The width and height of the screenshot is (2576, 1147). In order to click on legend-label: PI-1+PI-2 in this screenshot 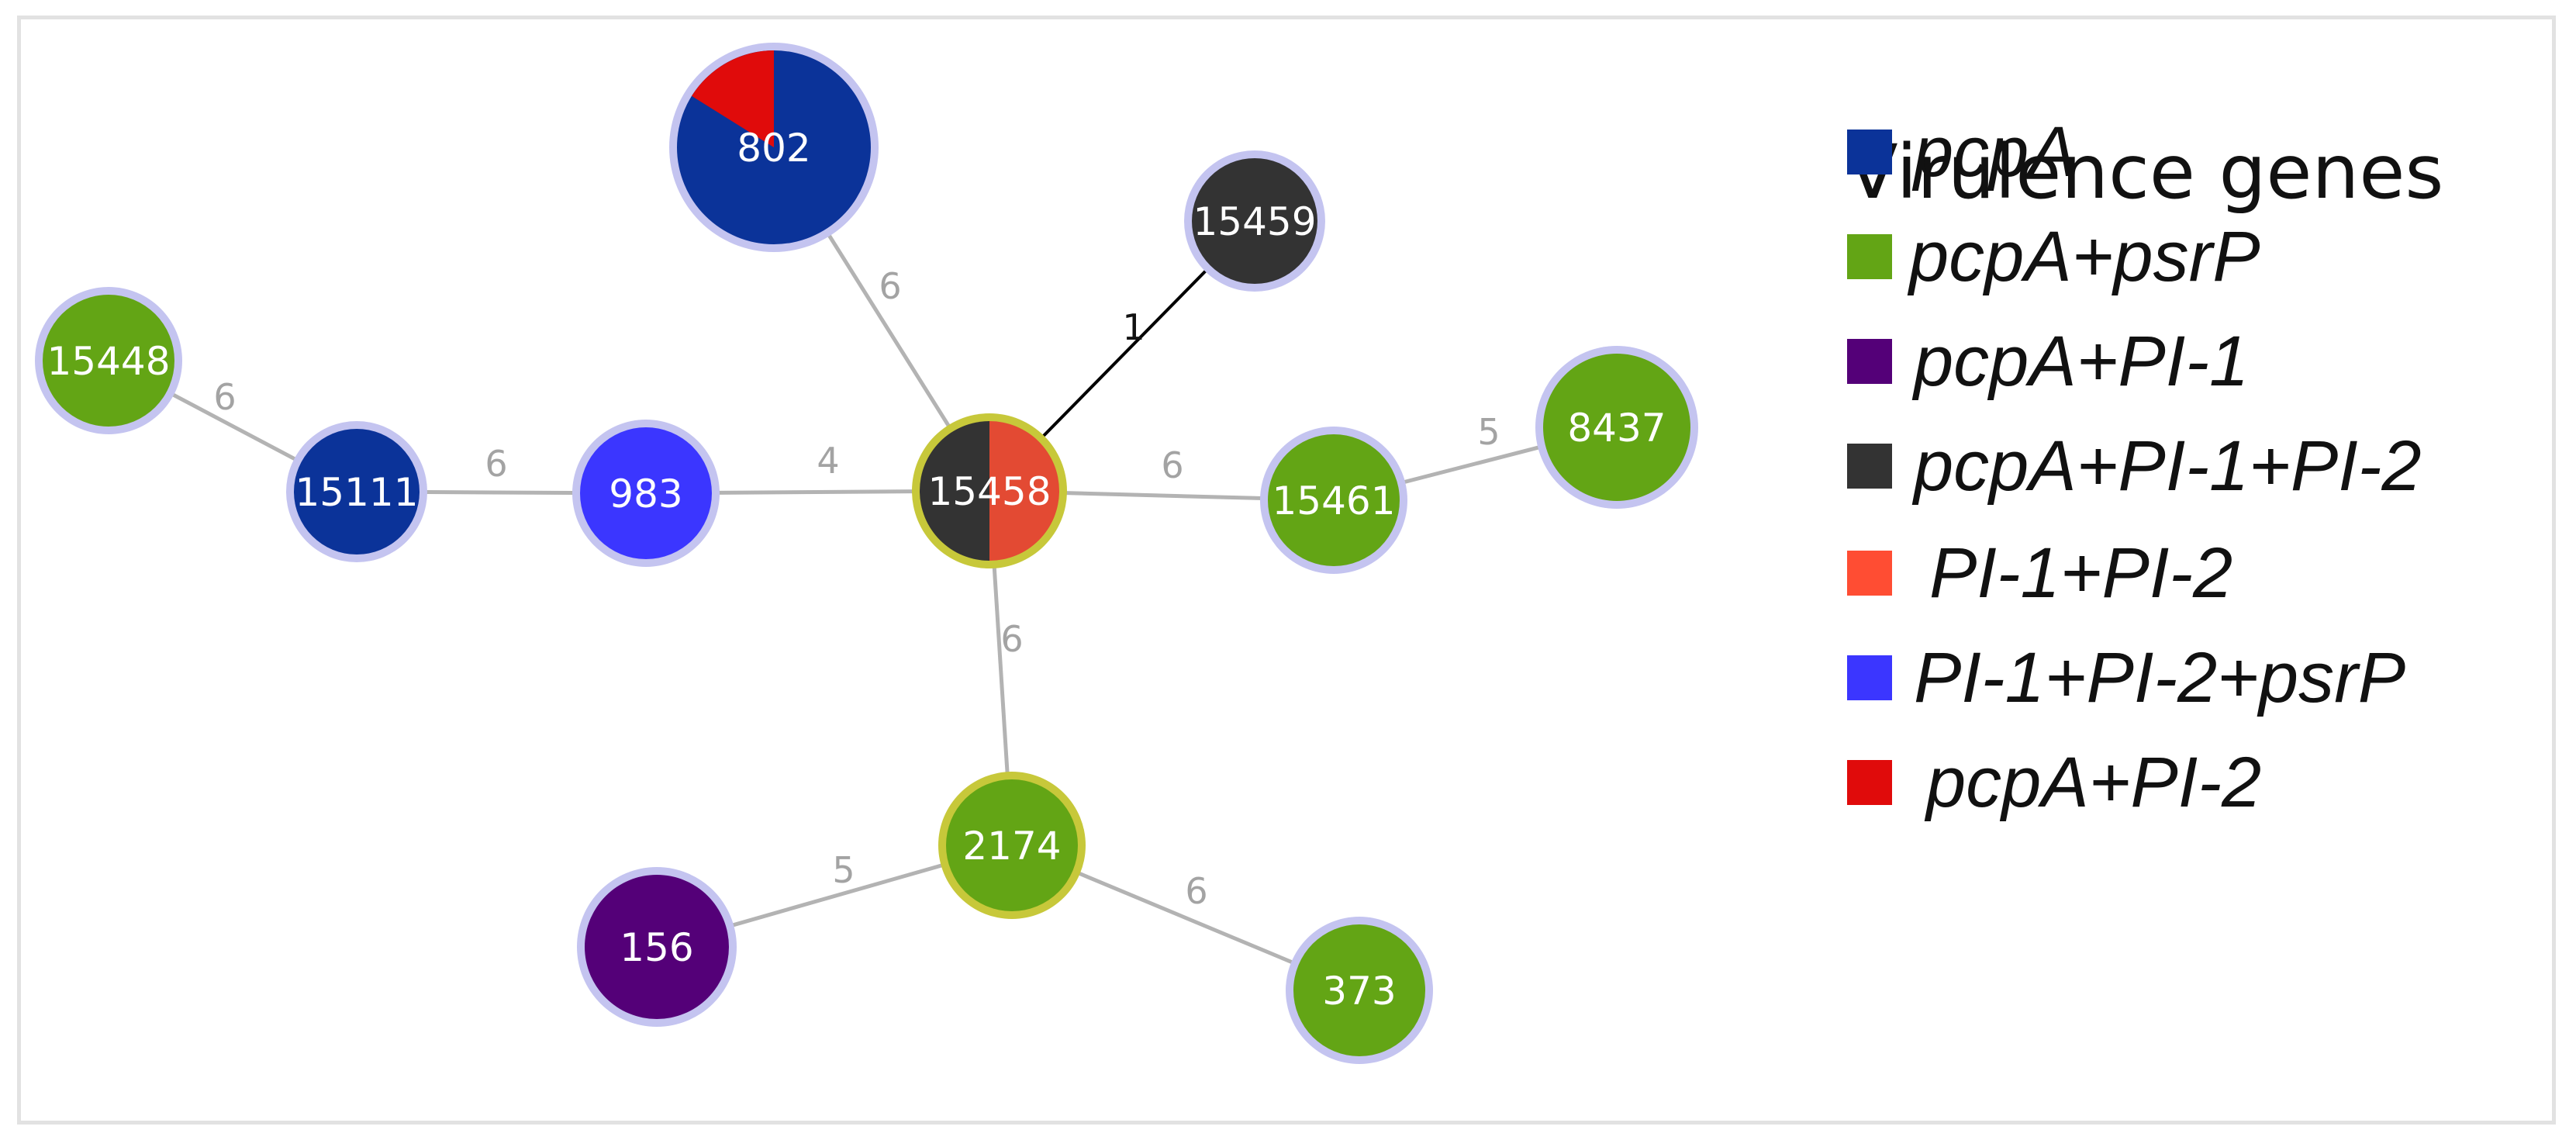, I will do `click(2081, 573)`.